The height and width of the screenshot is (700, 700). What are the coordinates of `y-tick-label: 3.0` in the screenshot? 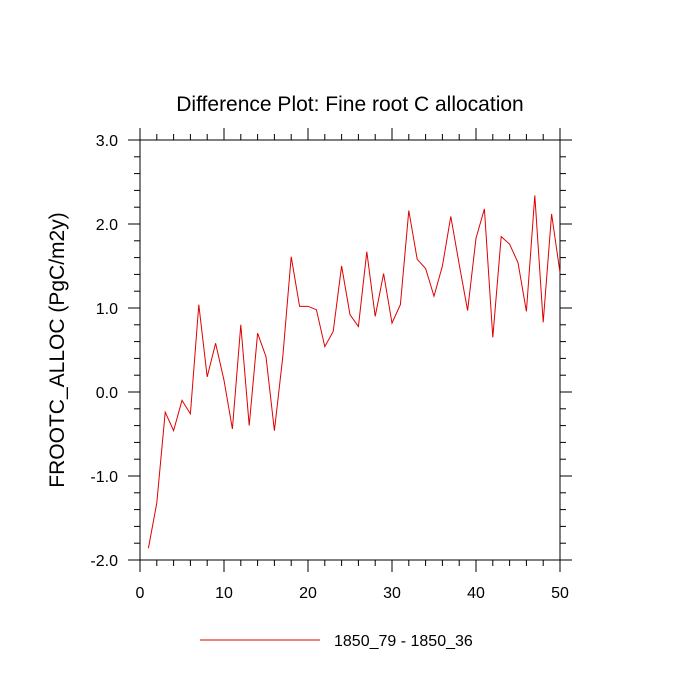 It's located at (107, 141).